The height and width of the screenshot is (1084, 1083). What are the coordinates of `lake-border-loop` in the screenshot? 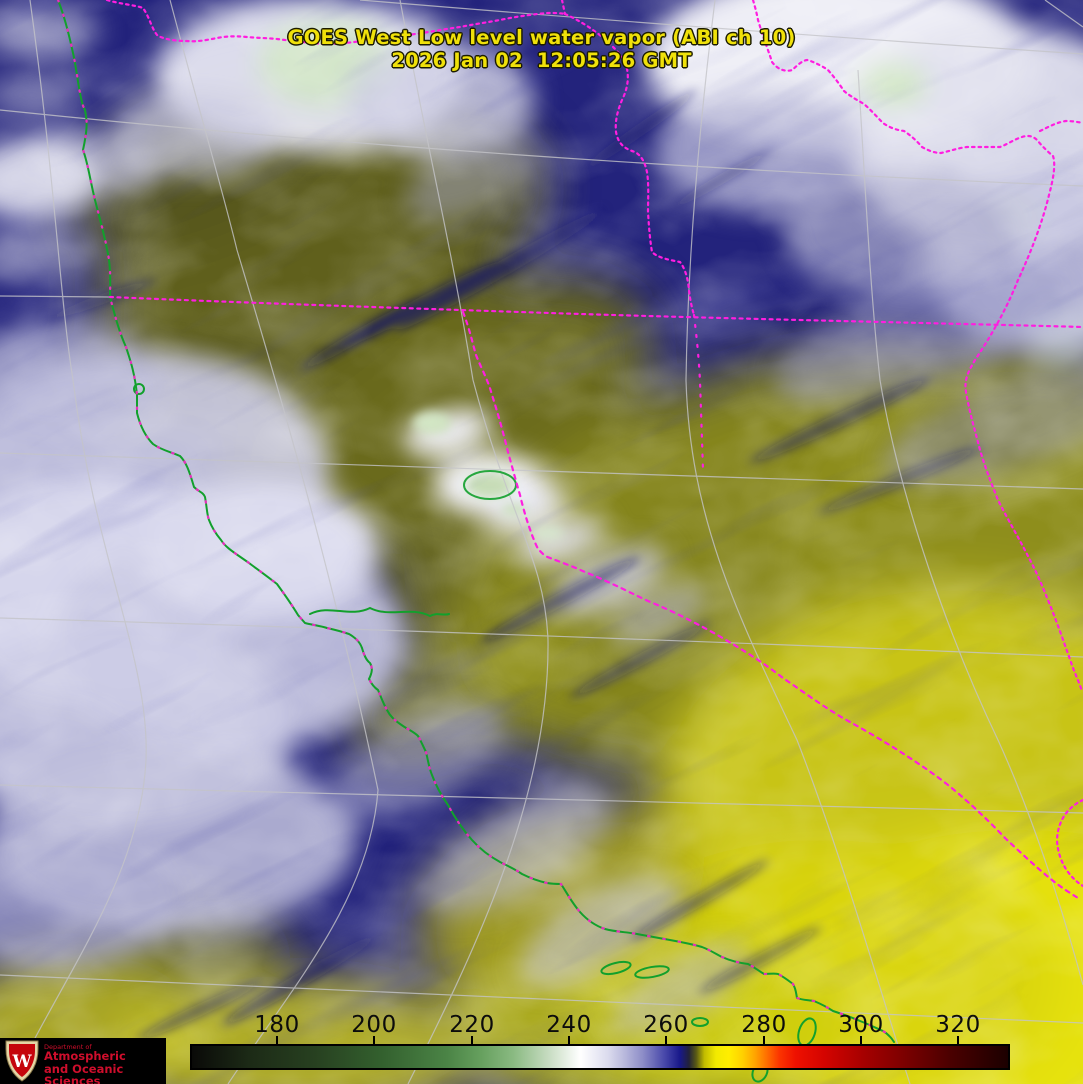 It's located at (1069, 843).